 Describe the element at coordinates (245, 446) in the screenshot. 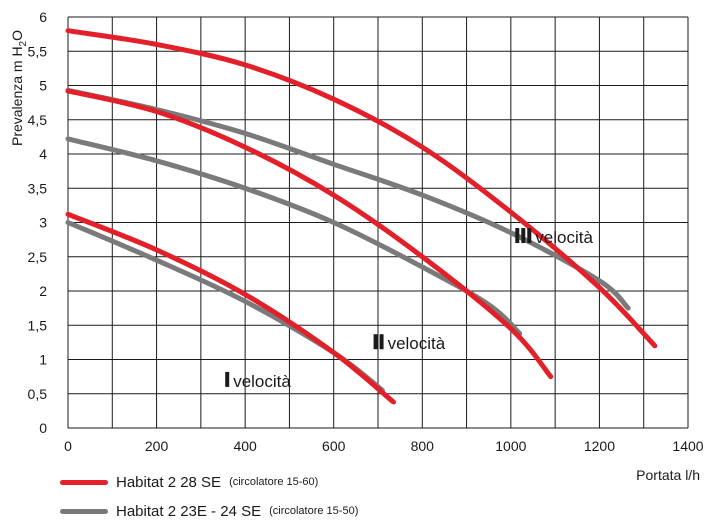

I see `x-tick-label: 400` at that location.